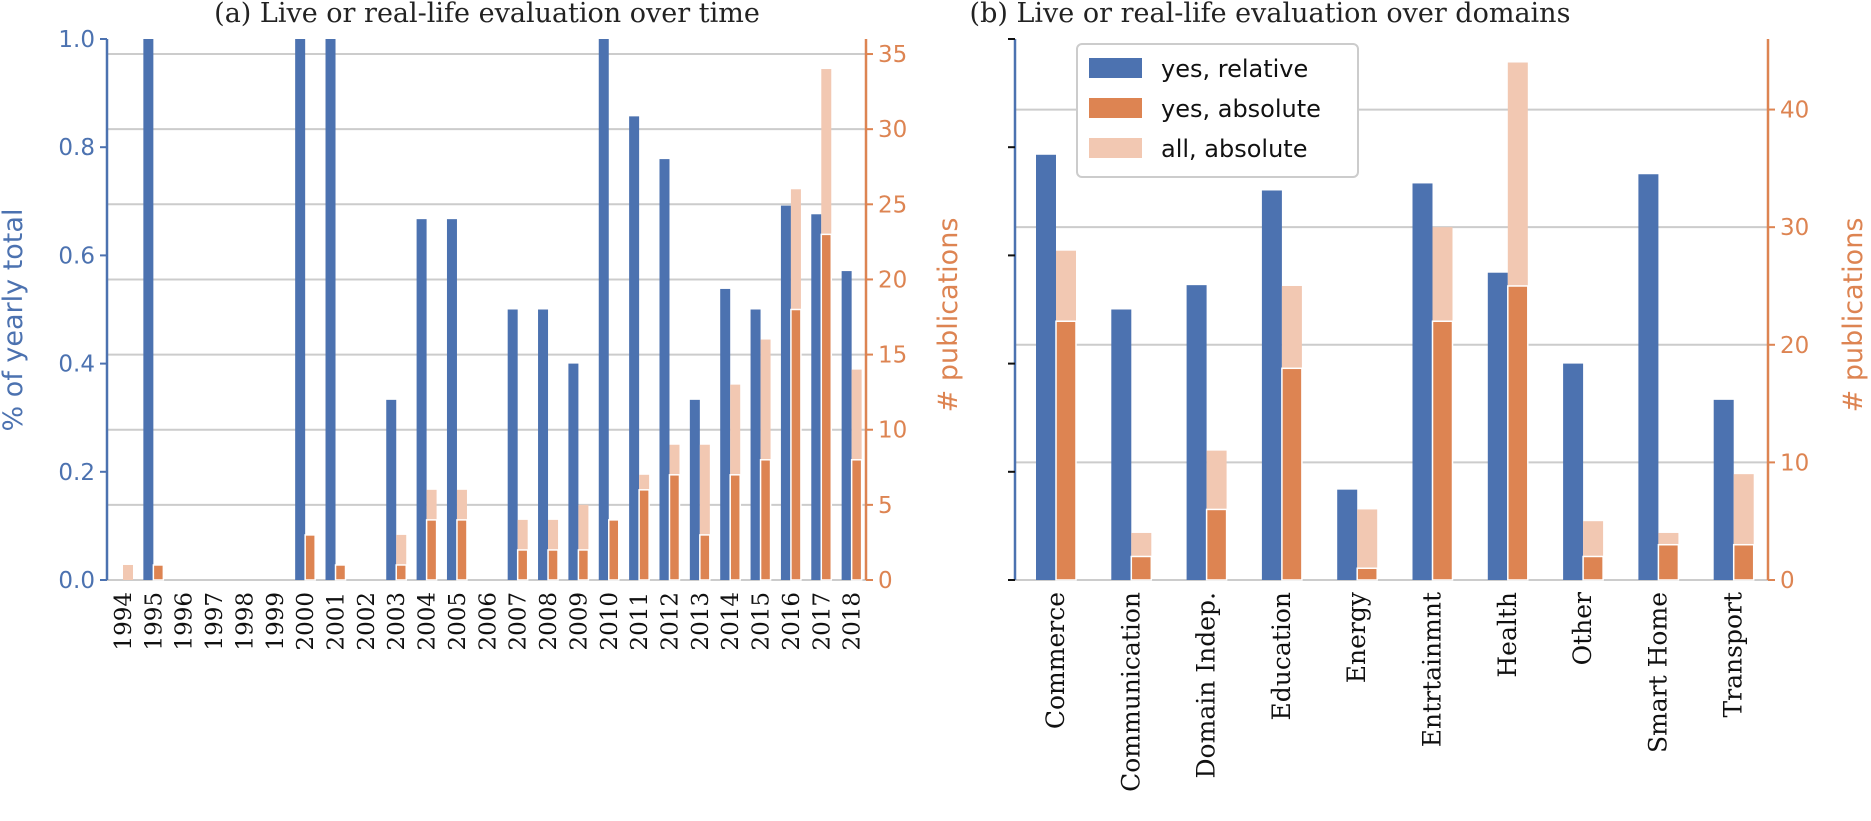 Image resolution: width=1871 pixels, height=821 pixels. I want to click on bar-all-absolute-2009, so click(583, 542).